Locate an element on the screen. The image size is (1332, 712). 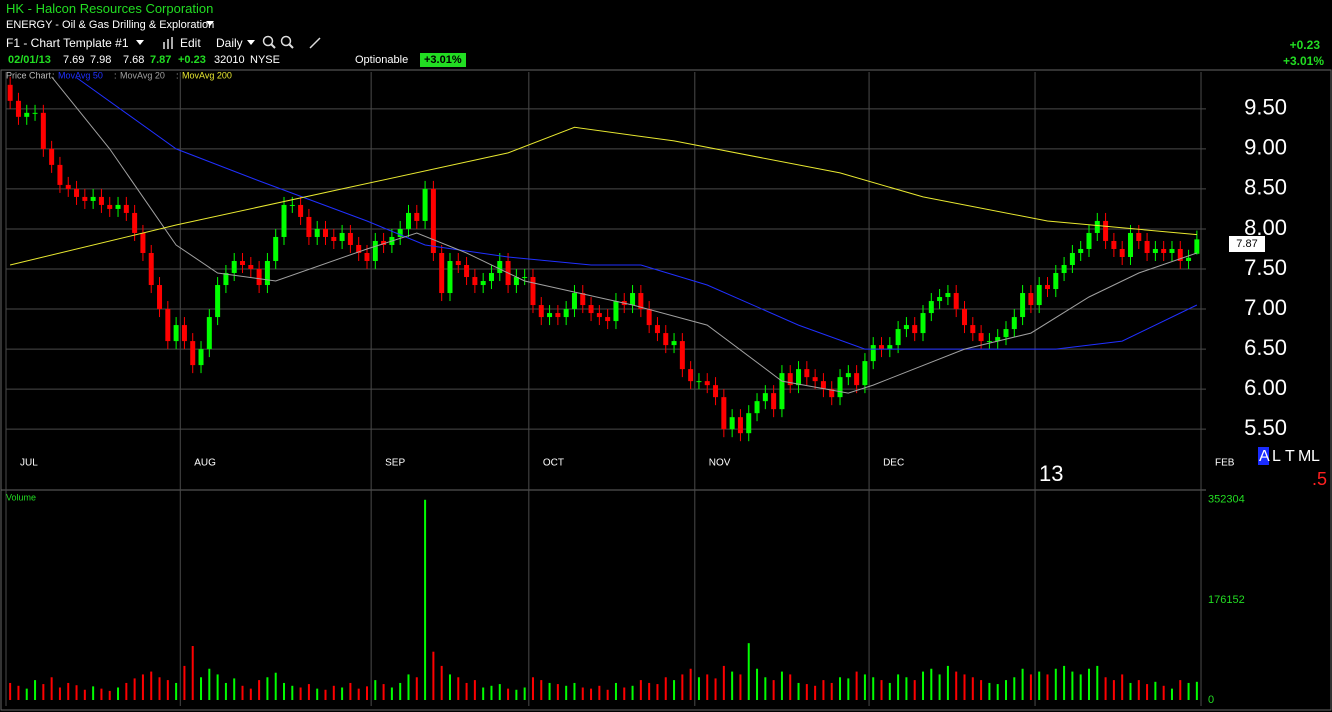
last-price-box is located at coordinates (1247, 244).